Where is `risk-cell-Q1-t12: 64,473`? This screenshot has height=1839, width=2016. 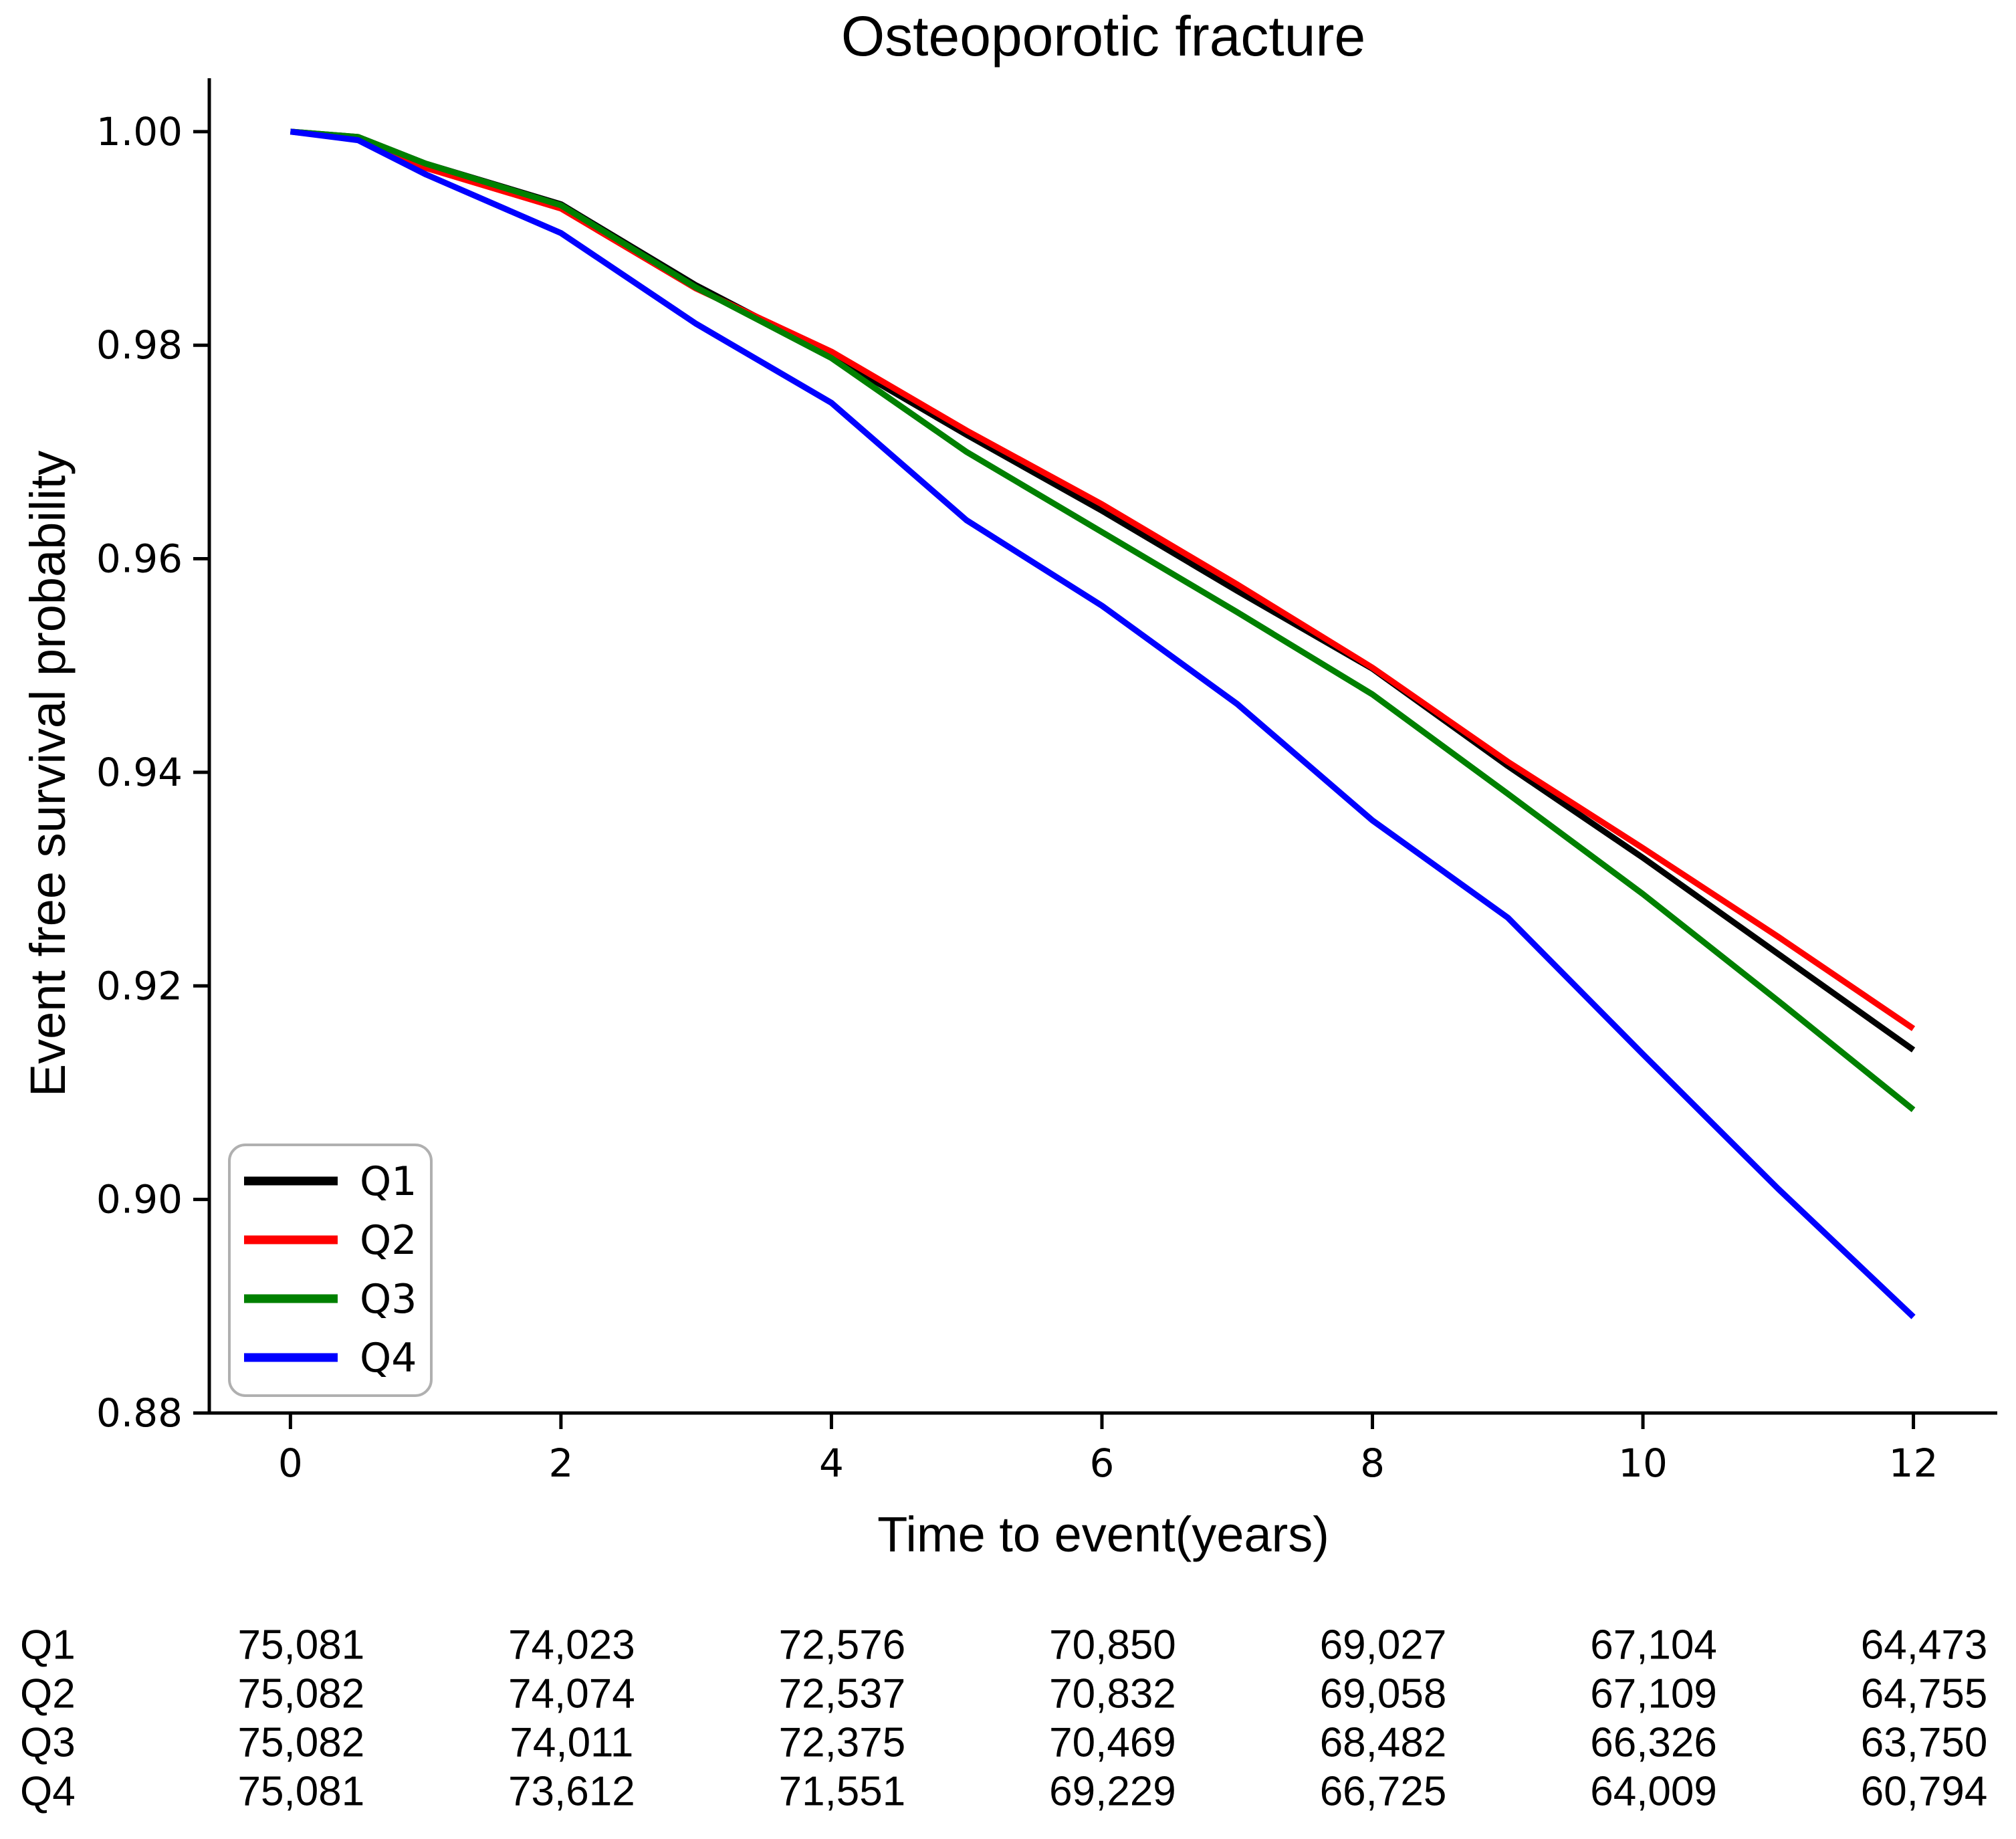
risk-cell-Q1-t12: 64,473 is located at coordinates (1924, 1645).